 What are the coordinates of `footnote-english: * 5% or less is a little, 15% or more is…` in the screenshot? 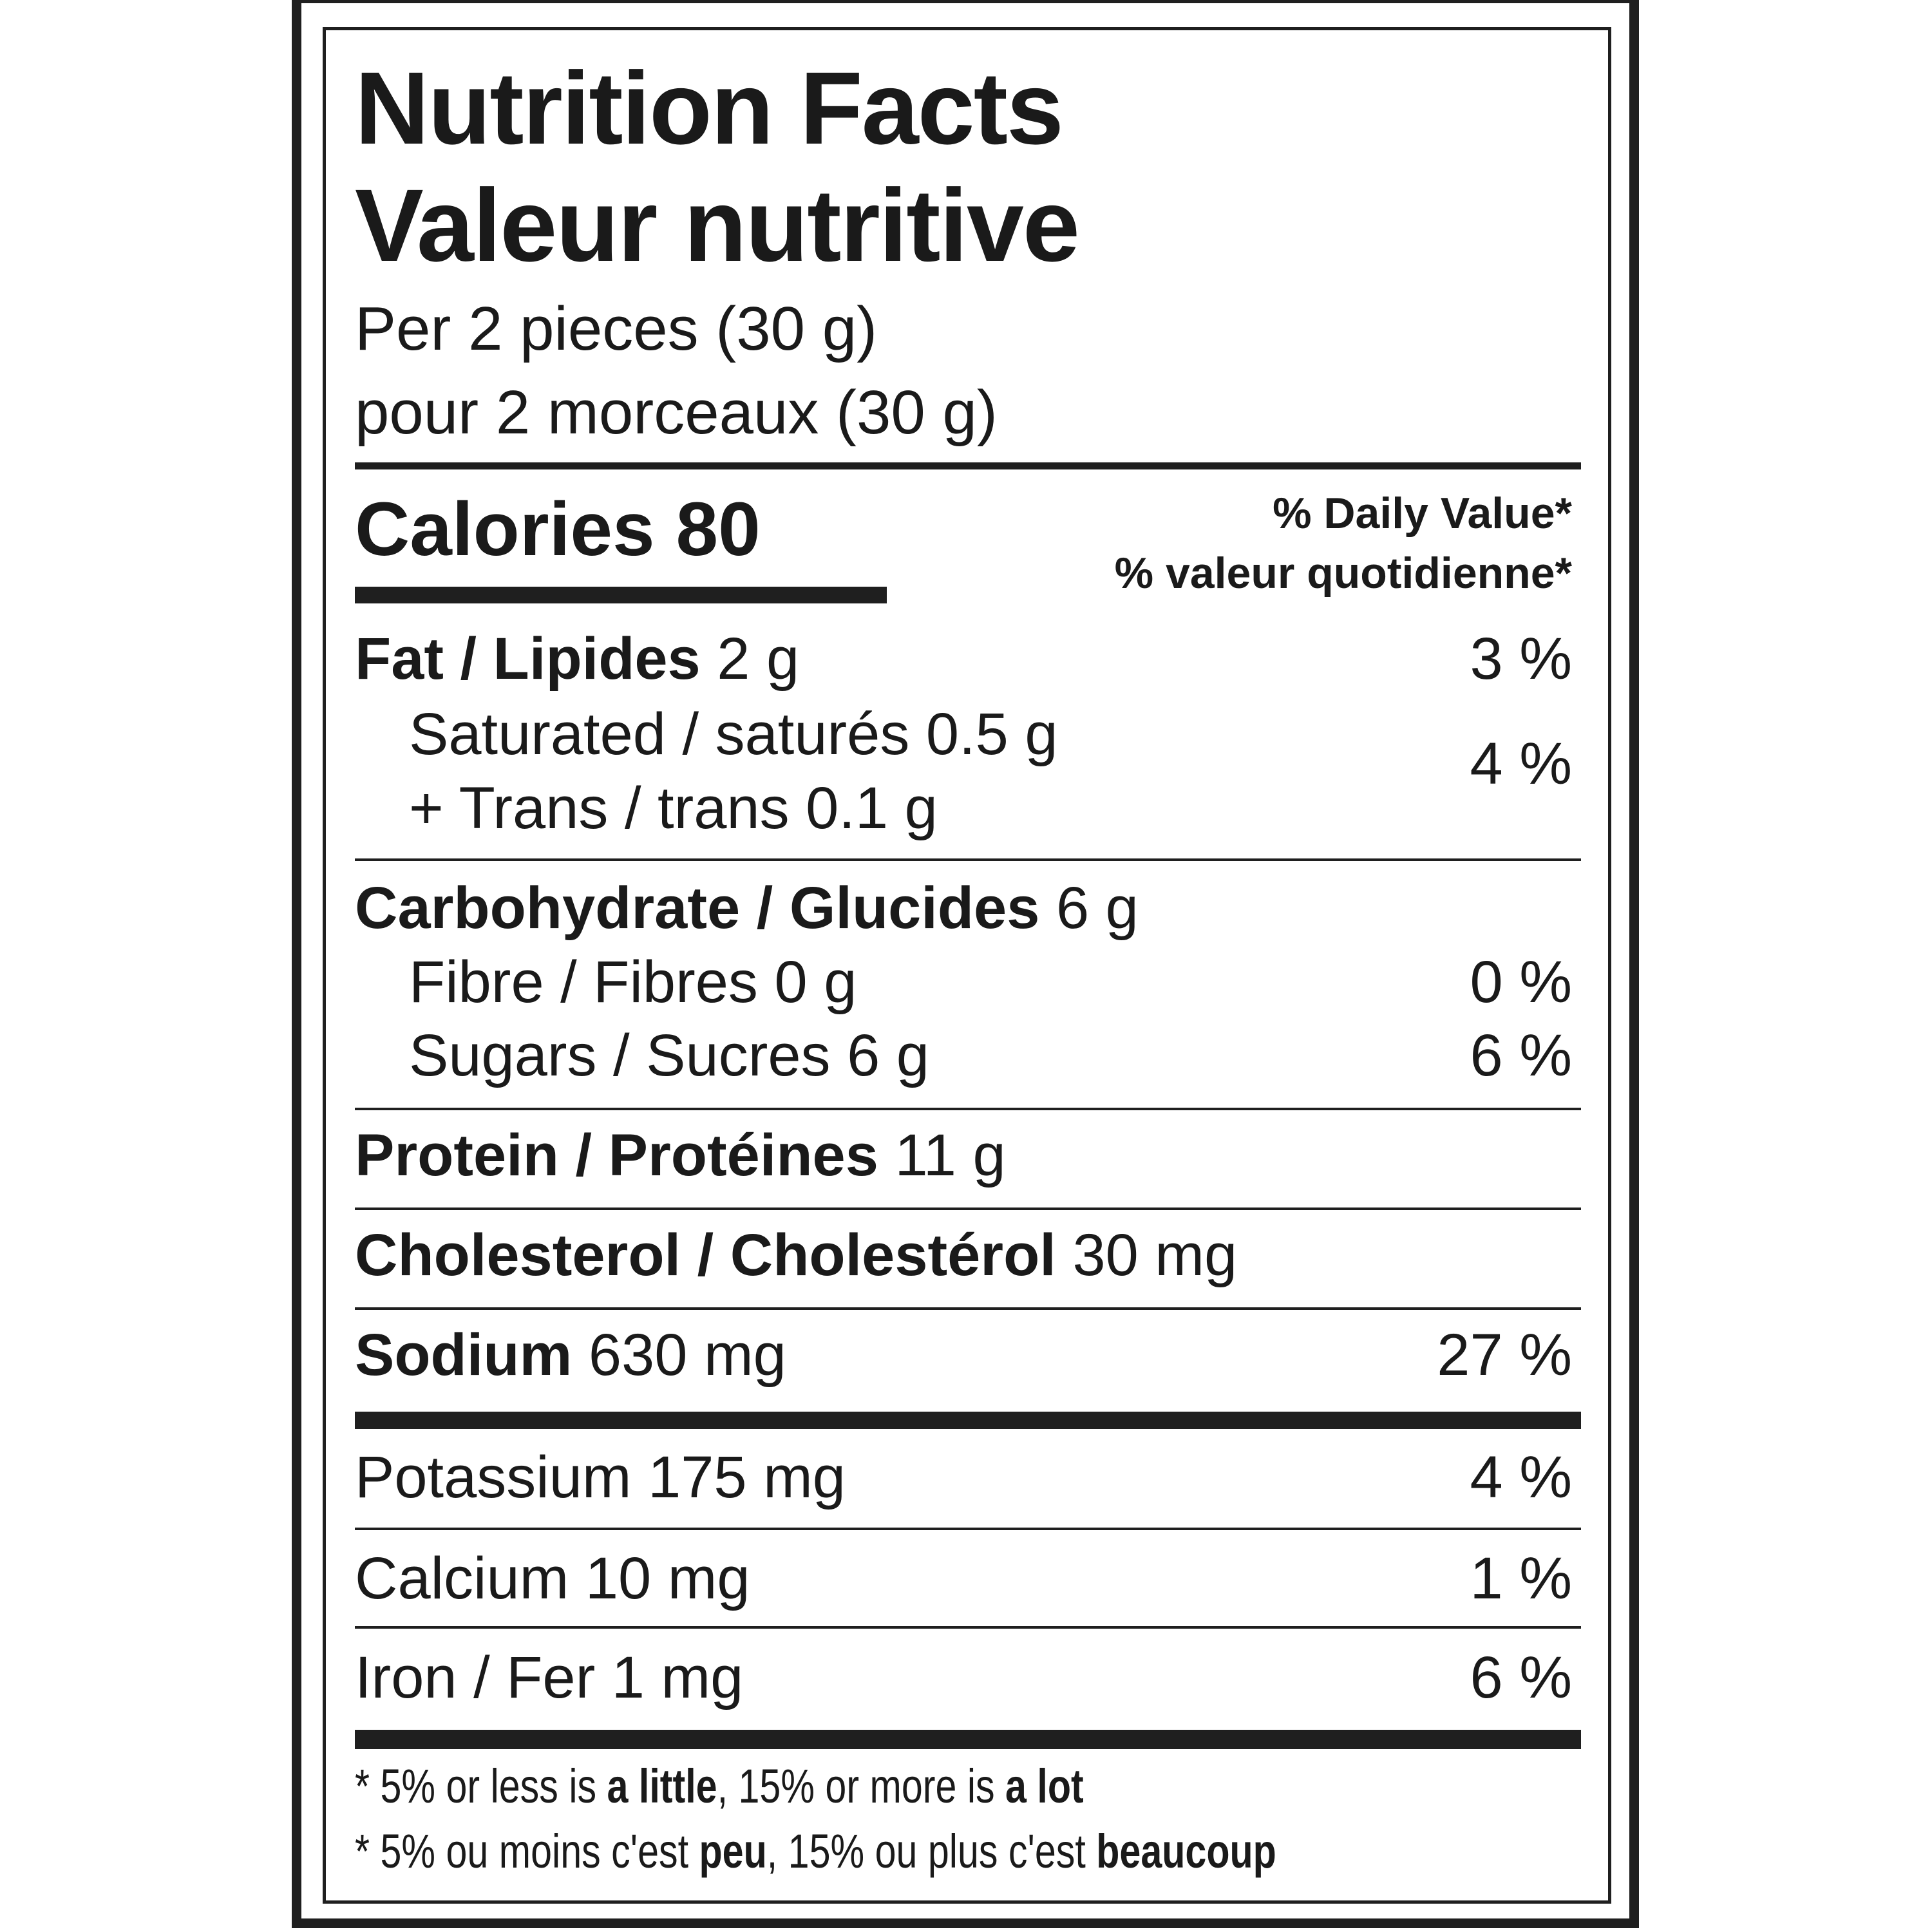 It's located at (719, 1786).